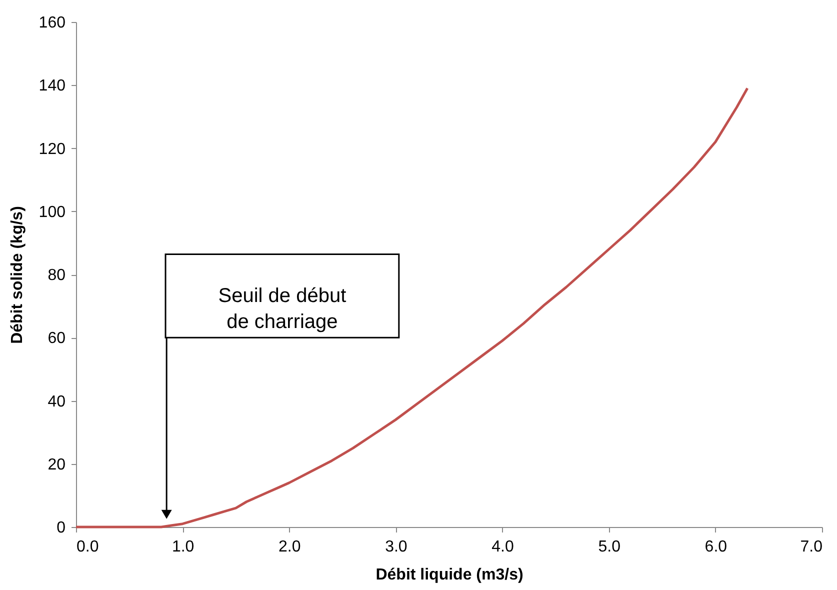 This screenshot has height=590, width=837. What do you see at coordinates (57, 401) in the screenshot?
I see `y-tick-label: 40` at bounding box center [57, 401].